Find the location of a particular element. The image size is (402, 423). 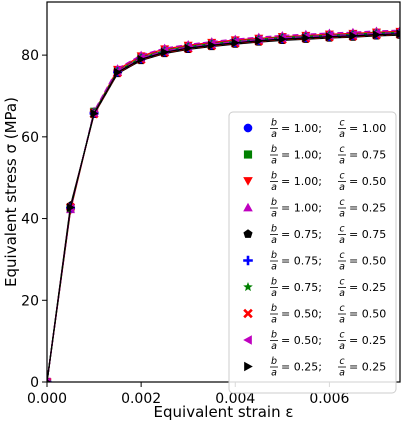

legend-item: ba = 0.75; ca = 0.25 is located at coordinates (314, 288).